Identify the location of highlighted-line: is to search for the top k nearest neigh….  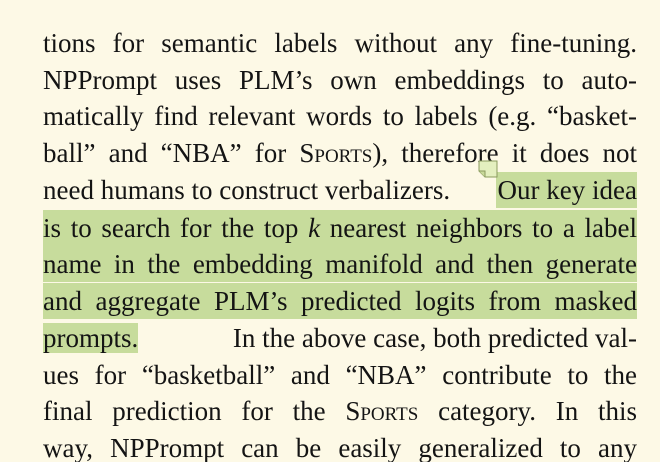
(340, 228).